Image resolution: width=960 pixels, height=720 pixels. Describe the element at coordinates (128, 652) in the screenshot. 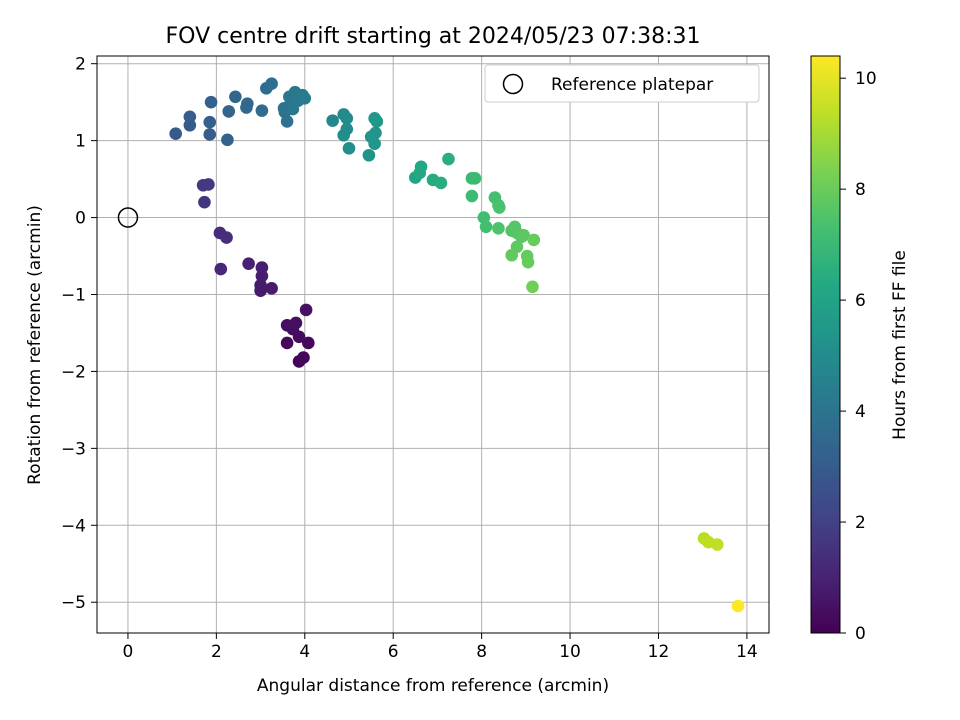

I see `x-tick-label: 0` at that location.